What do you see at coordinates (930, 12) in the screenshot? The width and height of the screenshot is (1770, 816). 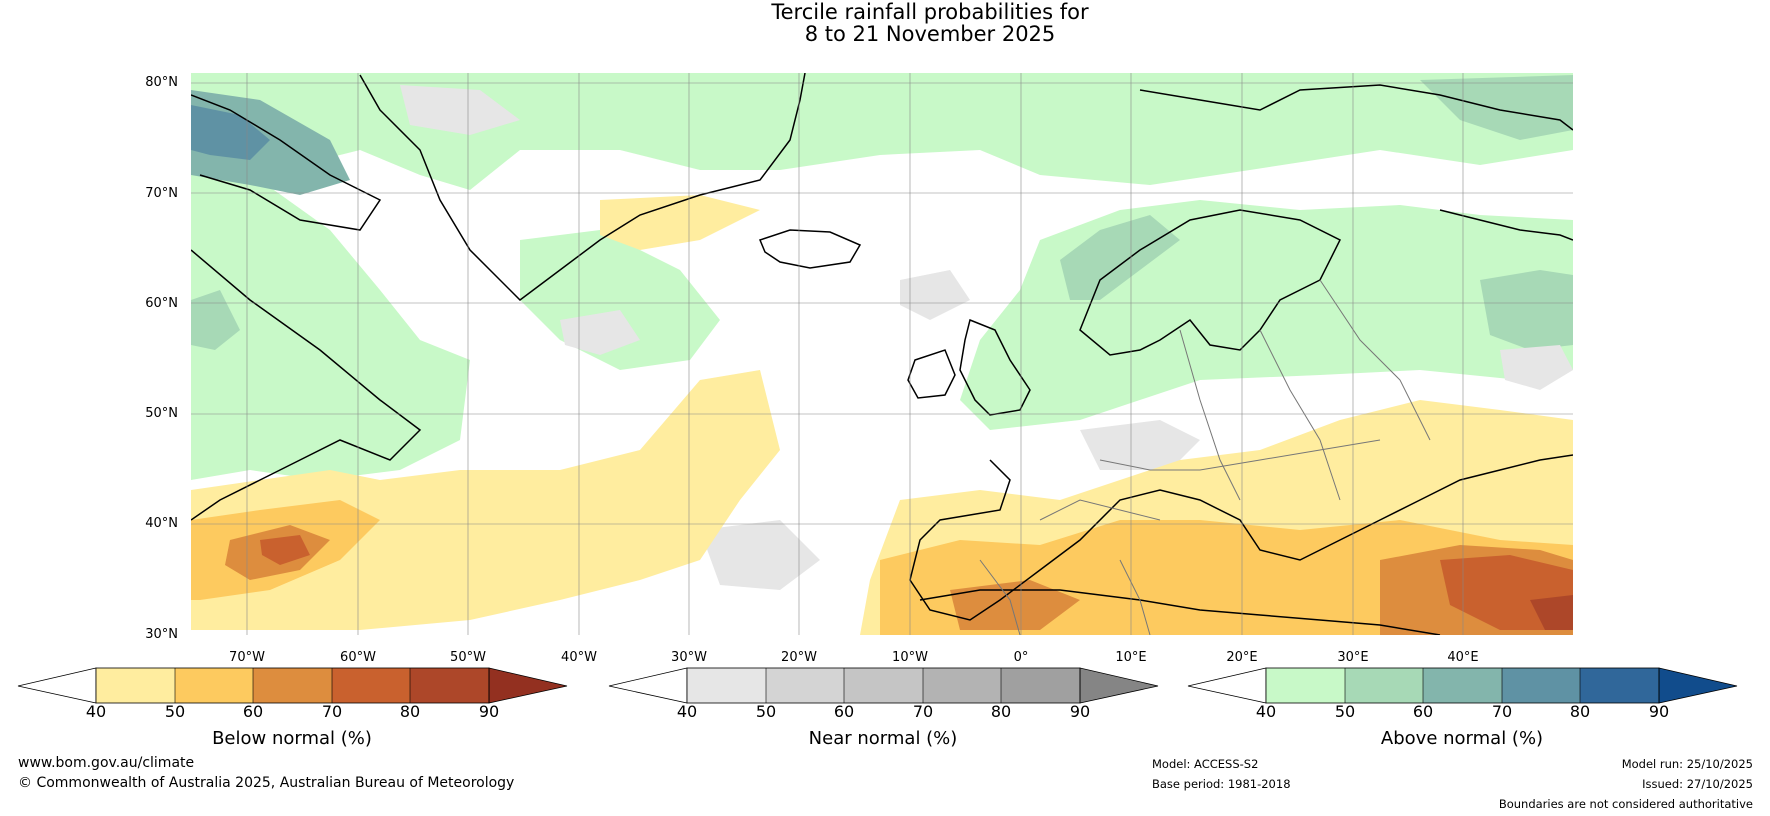 I see `map-title-line-1: Tercile rainfall probabilities for` at bounding box center [930, 12].